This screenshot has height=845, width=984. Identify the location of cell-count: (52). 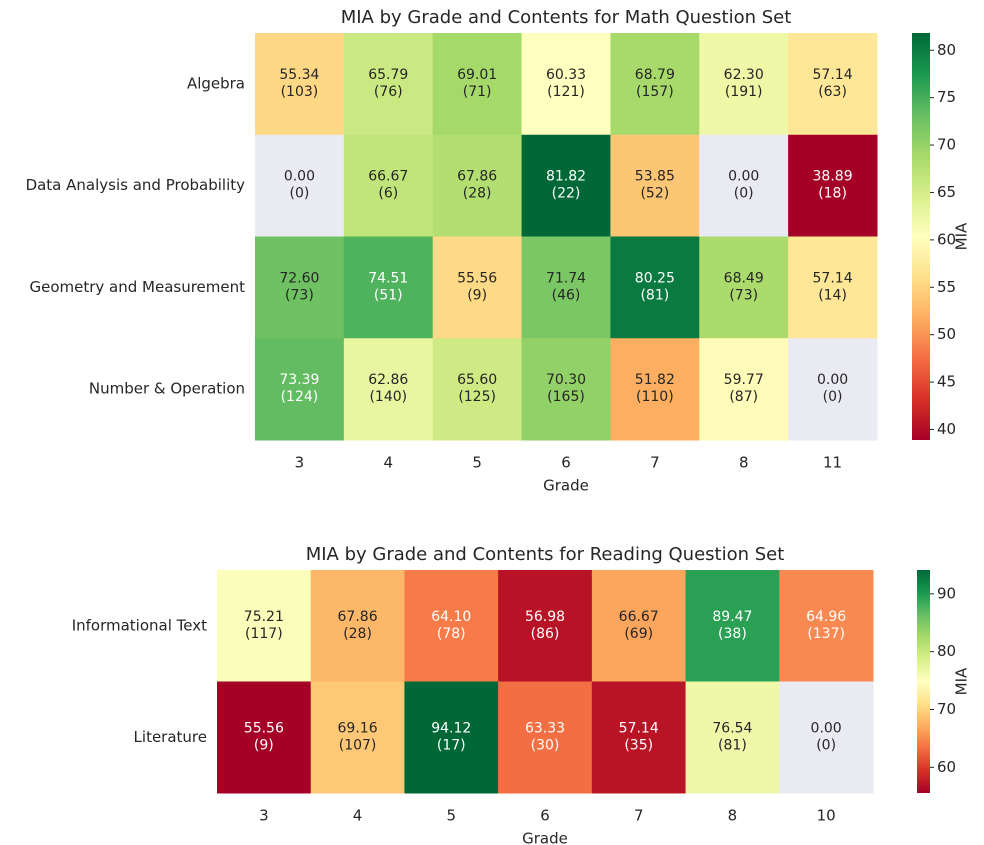
(654, 194).